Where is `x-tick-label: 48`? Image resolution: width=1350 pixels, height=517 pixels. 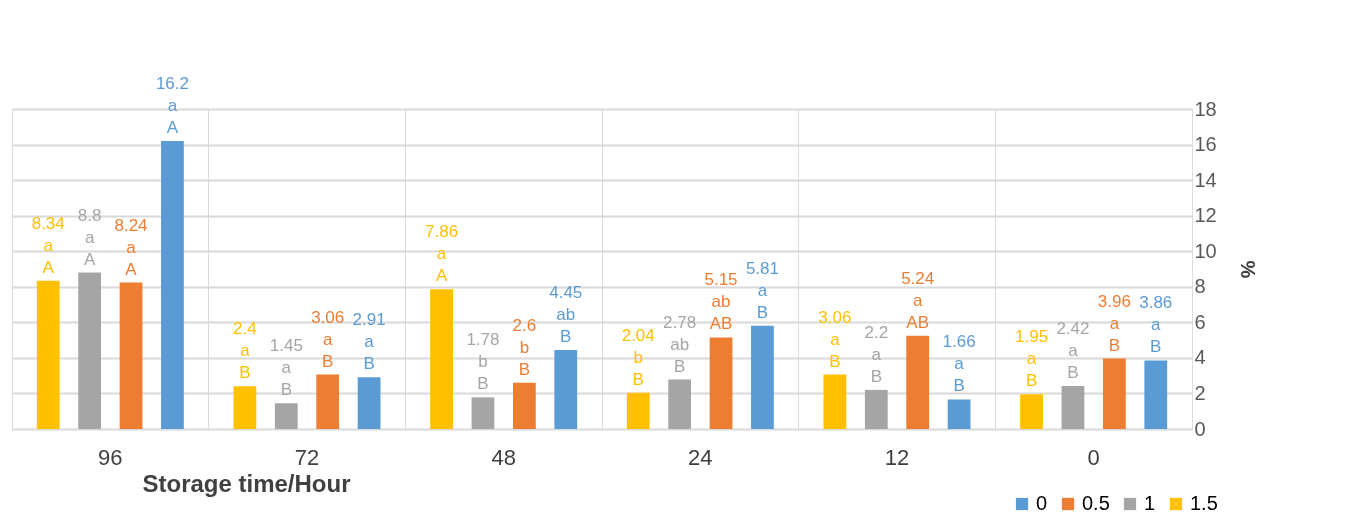 x-tick-label: 48 is located at coordinates (503, 457).